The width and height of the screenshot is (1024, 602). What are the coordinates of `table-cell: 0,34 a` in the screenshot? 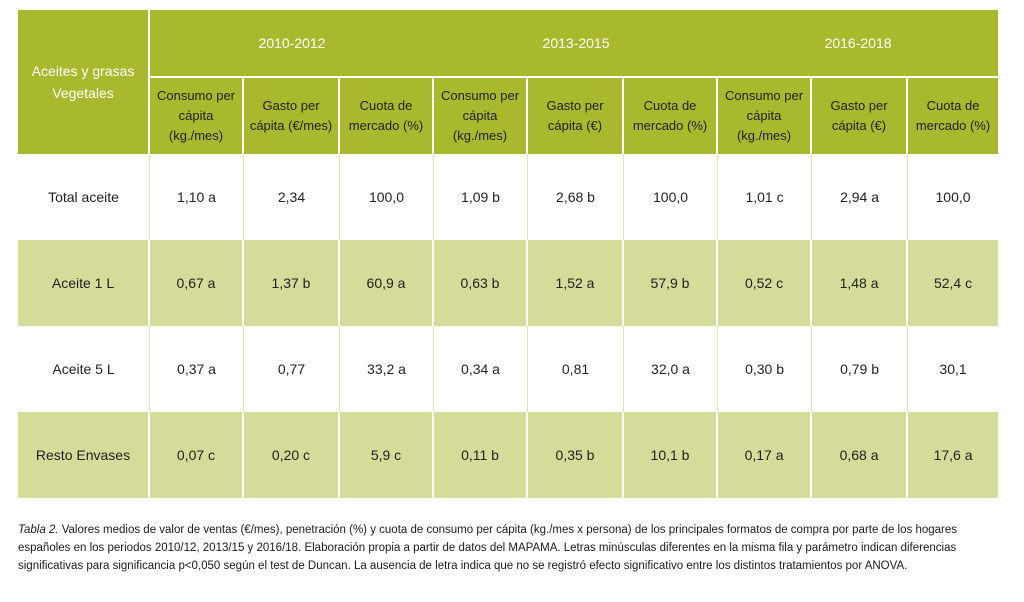 It's located at (481, 369).